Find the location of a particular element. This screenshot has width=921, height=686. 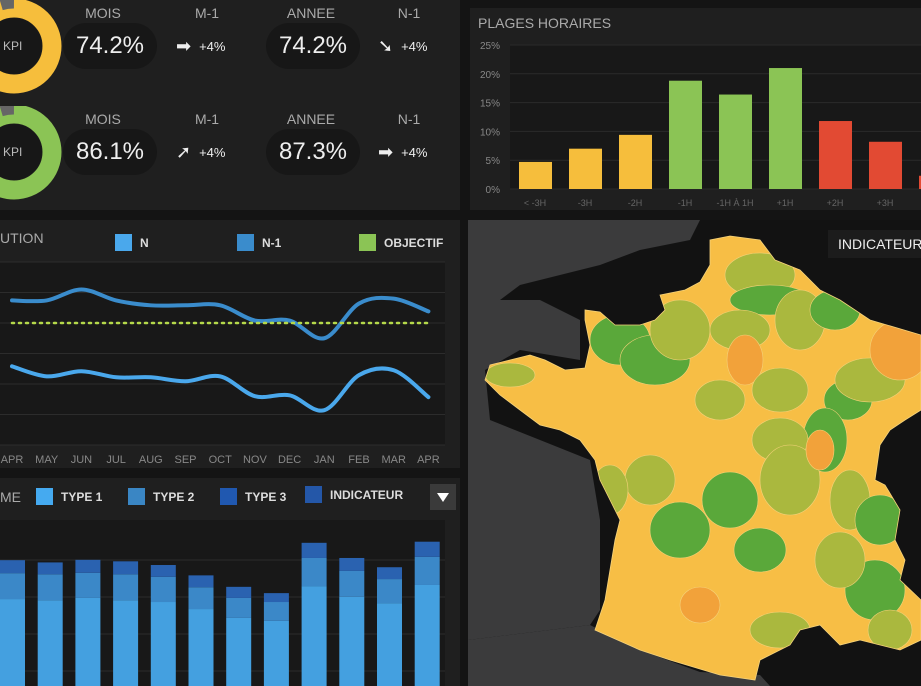

x-tick-label: NOV is located at coordinates (255, 460).